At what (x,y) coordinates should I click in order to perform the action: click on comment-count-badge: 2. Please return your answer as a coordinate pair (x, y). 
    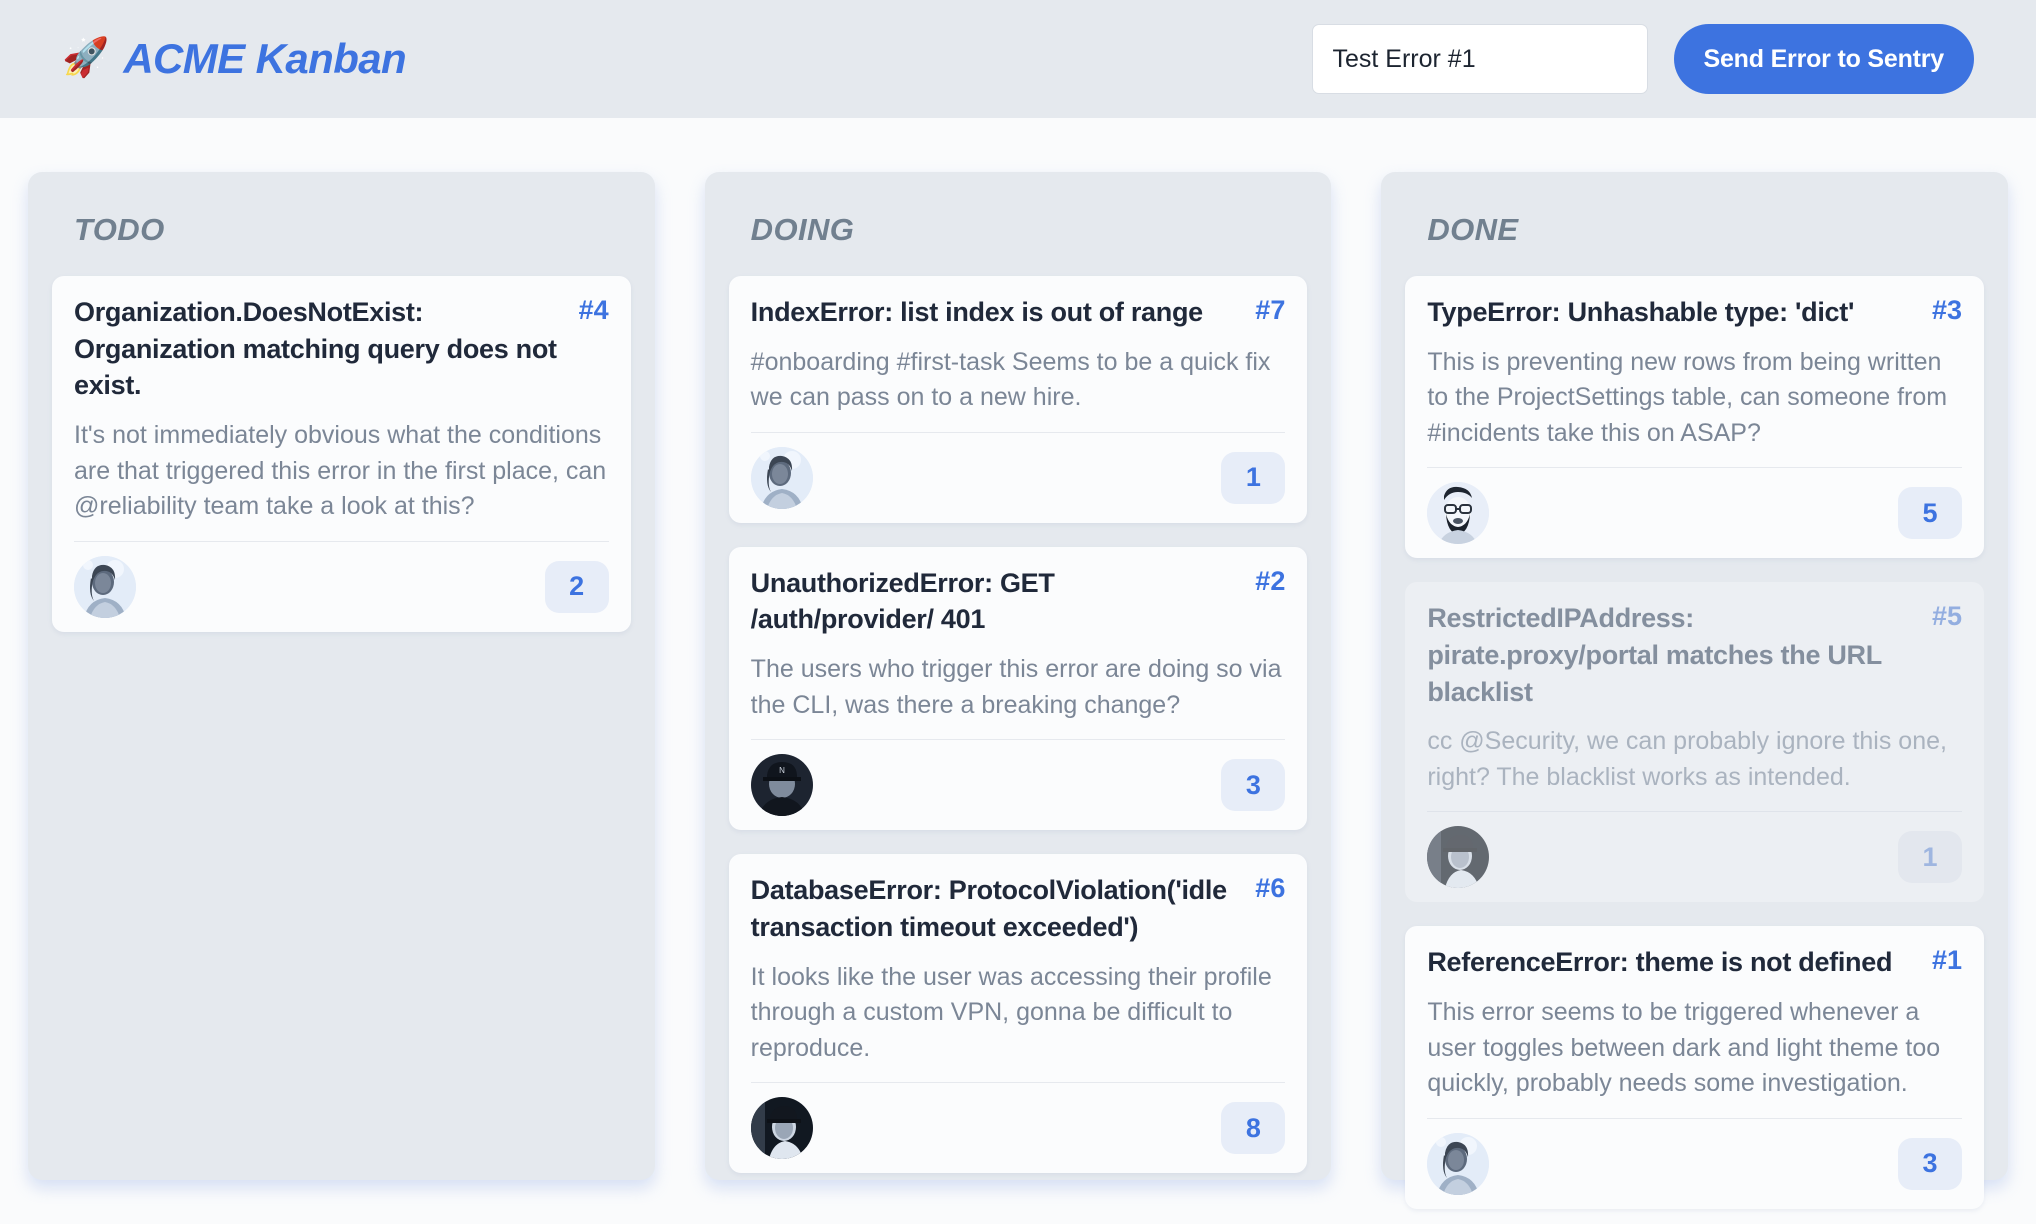
    Looking at the image, I should click on (576, 586).